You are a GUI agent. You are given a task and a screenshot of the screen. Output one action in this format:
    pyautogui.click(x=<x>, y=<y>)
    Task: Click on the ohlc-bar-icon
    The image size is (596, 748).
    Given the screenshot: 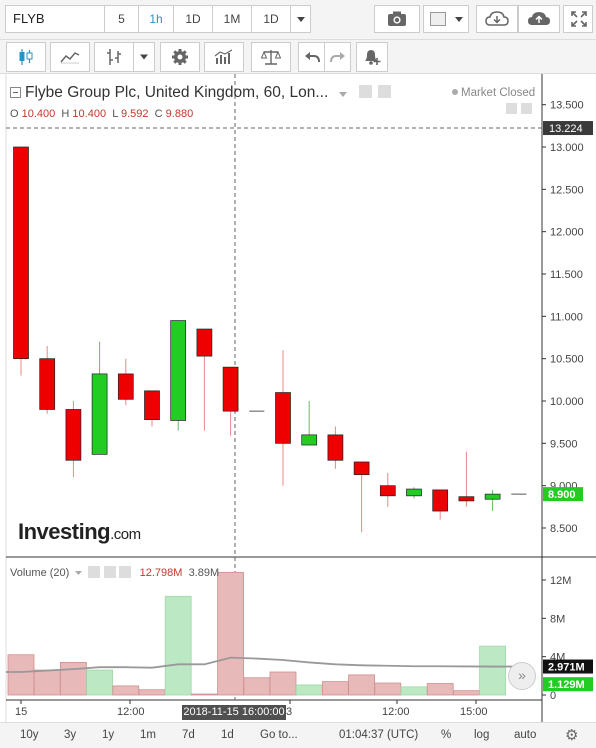 What is the action you would take?
    pyautogui.click(x=114, y=57)
    